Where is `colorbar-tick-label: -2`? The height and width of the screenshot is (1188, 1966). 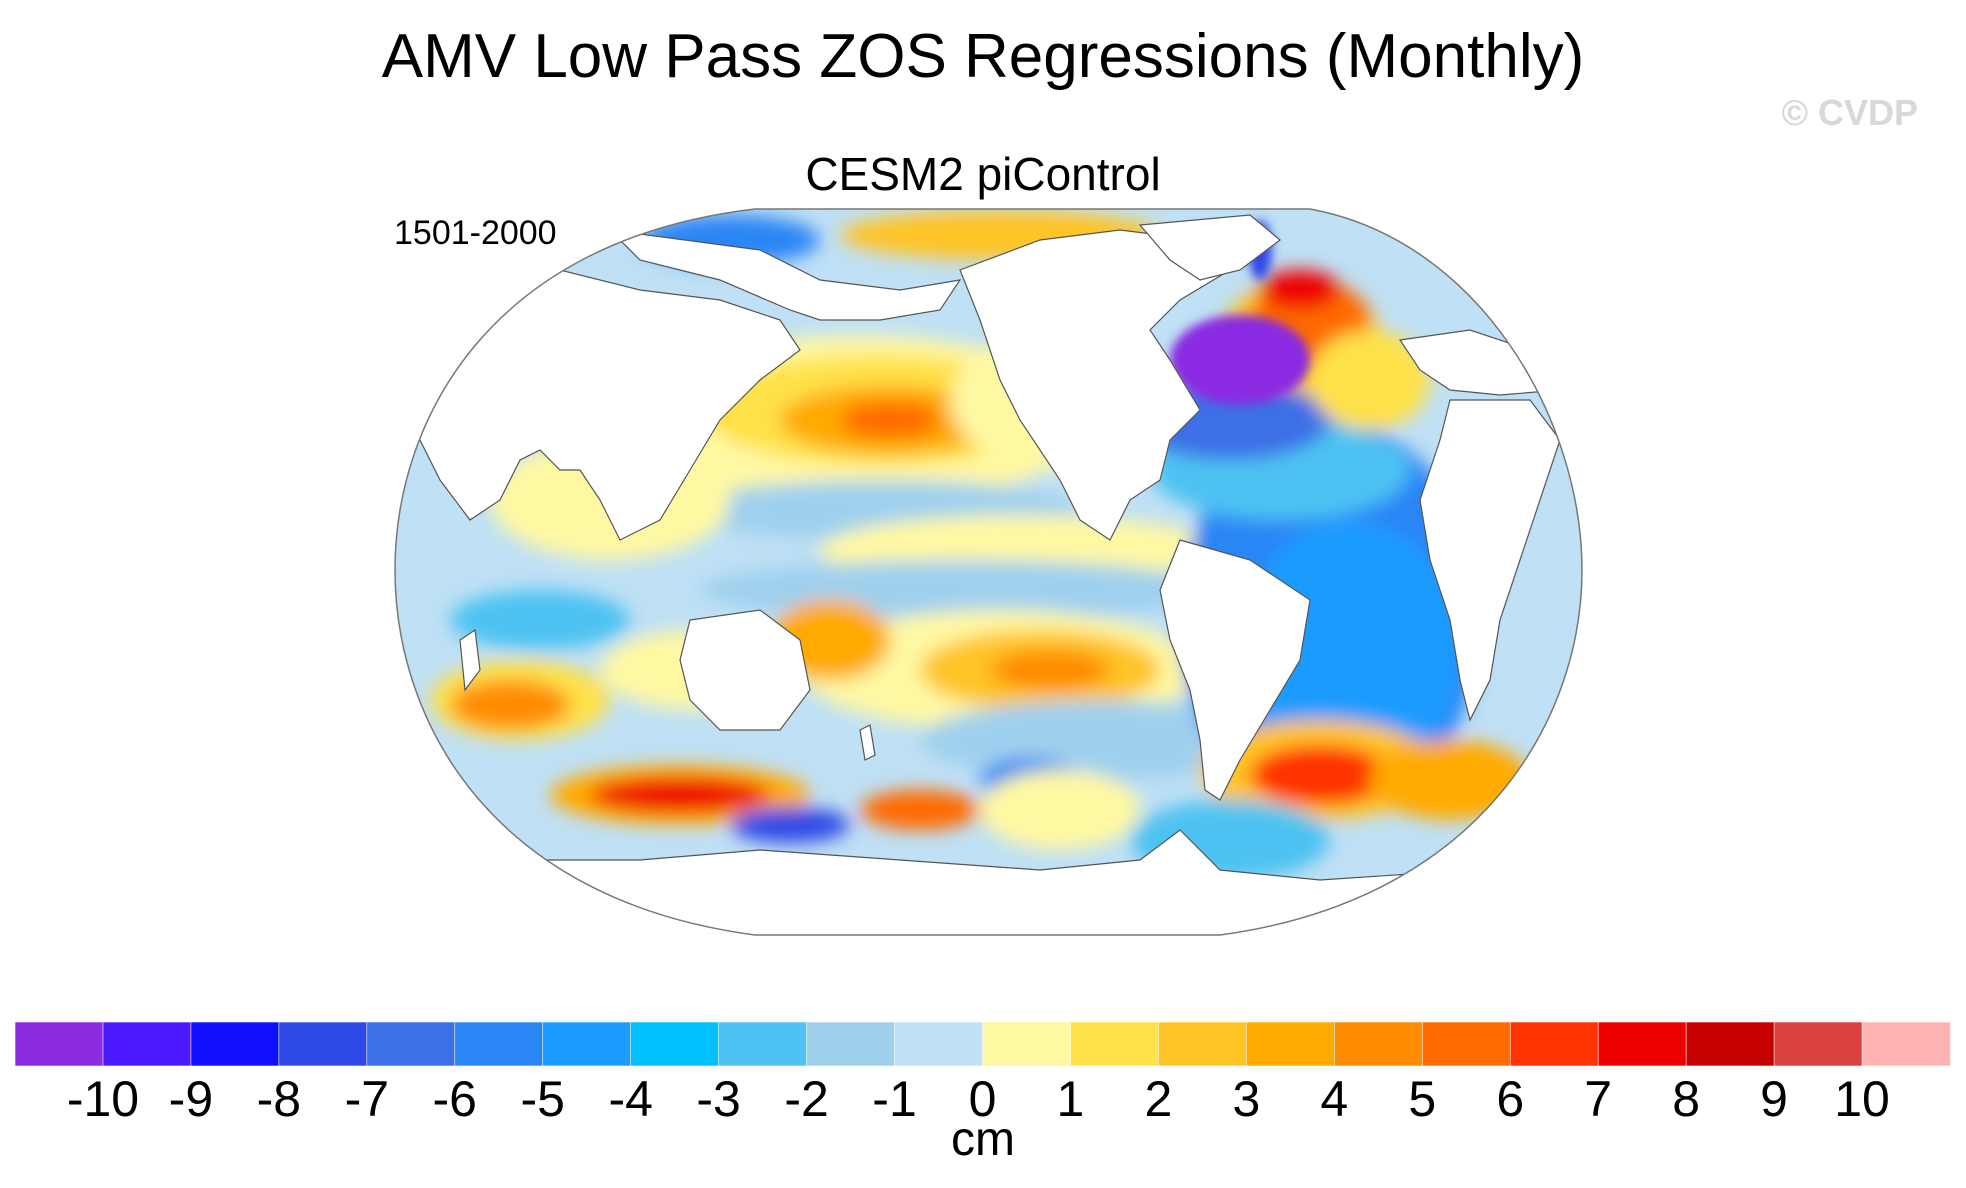 colorbar-tick-label: -2 is located at coordinates (806, 1099).